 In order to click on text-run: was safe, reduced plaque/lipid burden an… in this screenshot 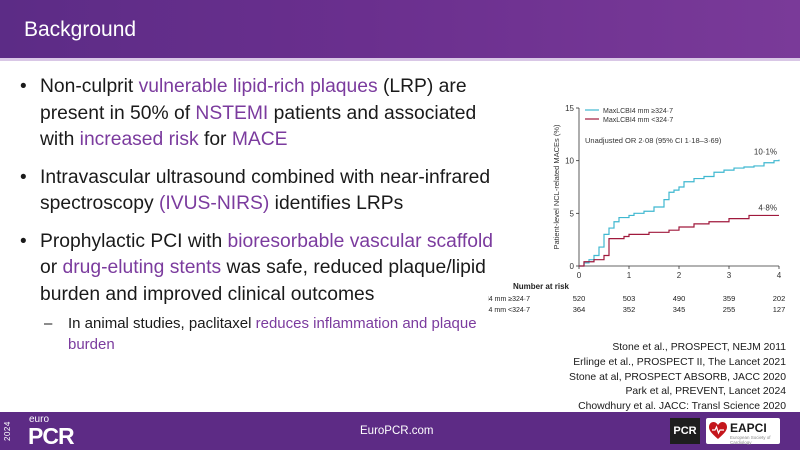, I will do `click(263, 281)`.